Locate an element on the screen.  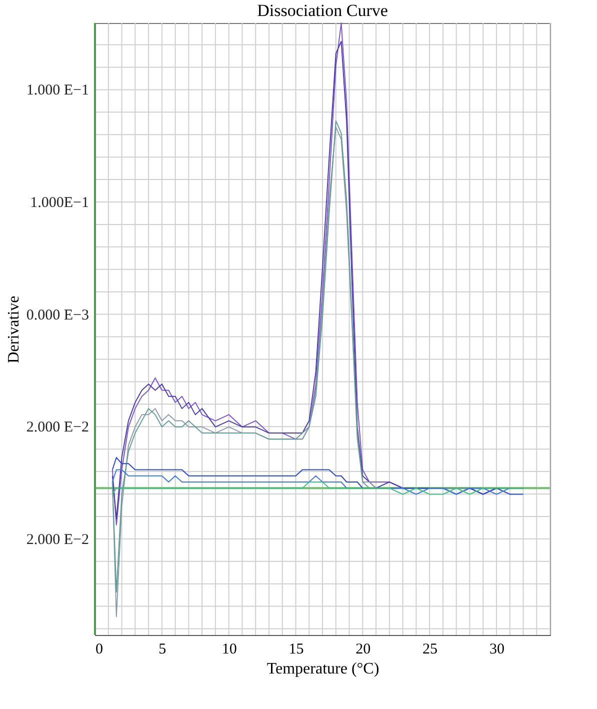
text: 0.000 E−3 is located at coordinates (57, 315).